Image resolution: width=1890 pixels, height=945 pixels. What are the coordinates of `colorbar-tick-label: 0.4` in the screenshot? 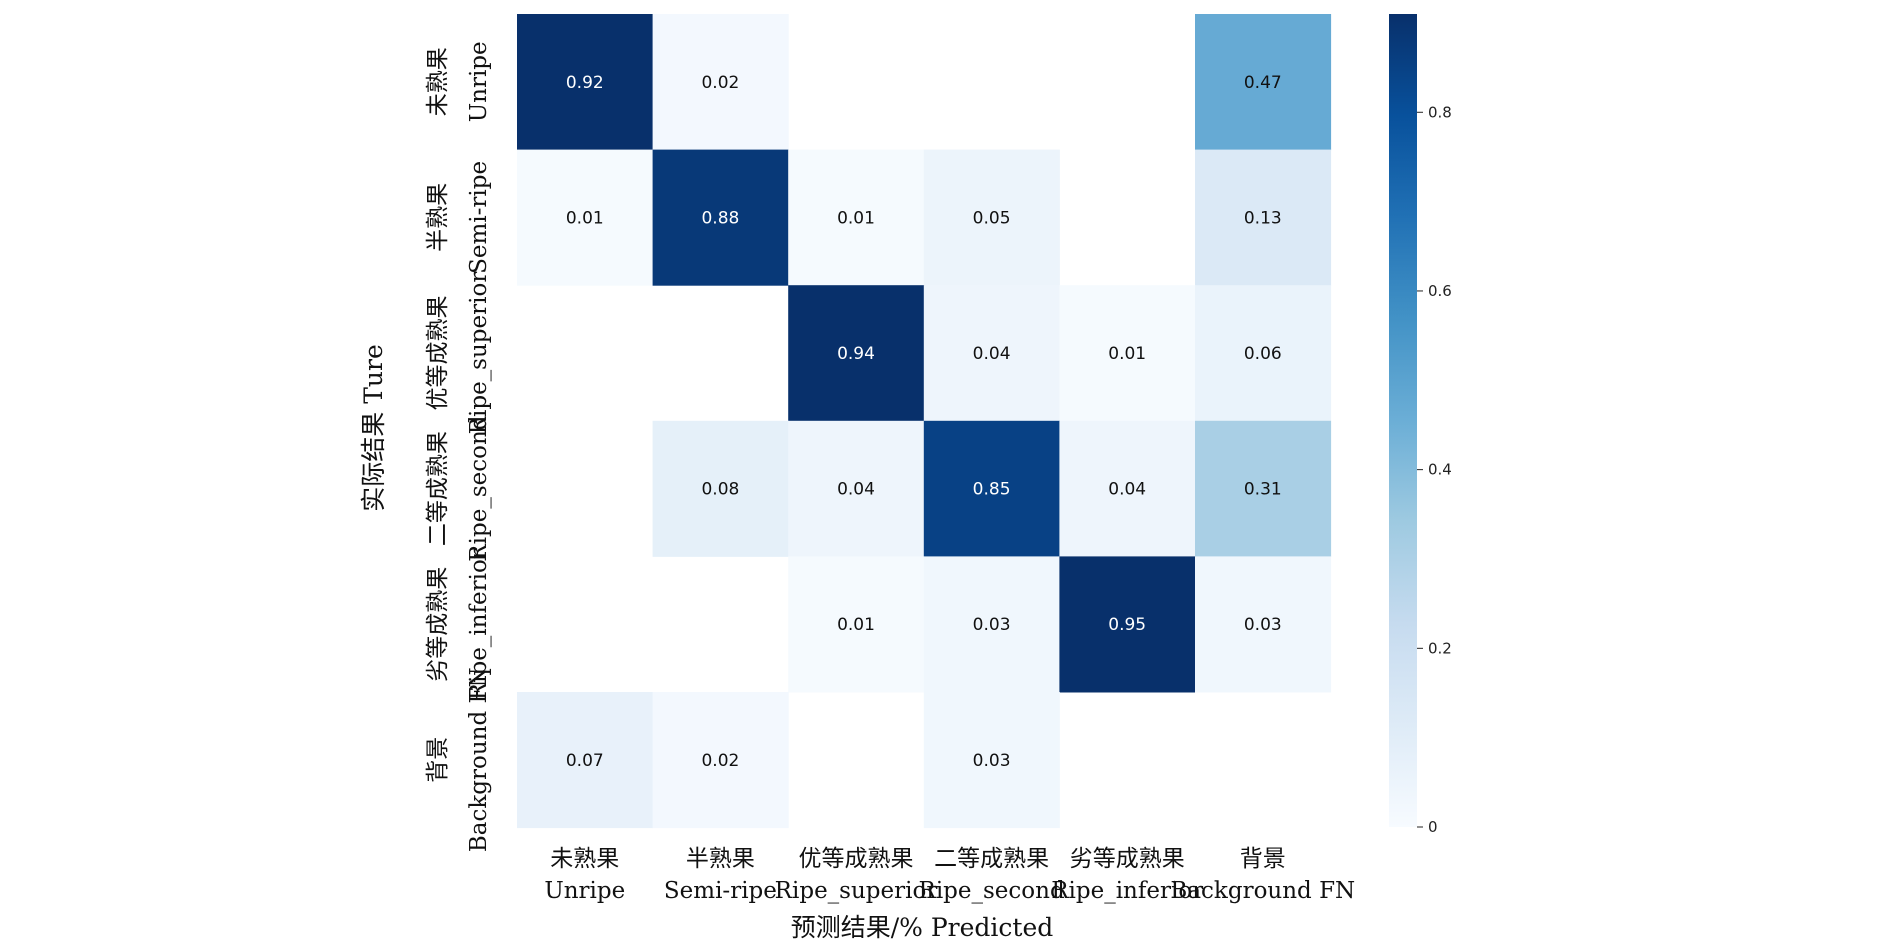 It's located at (1440, 470).